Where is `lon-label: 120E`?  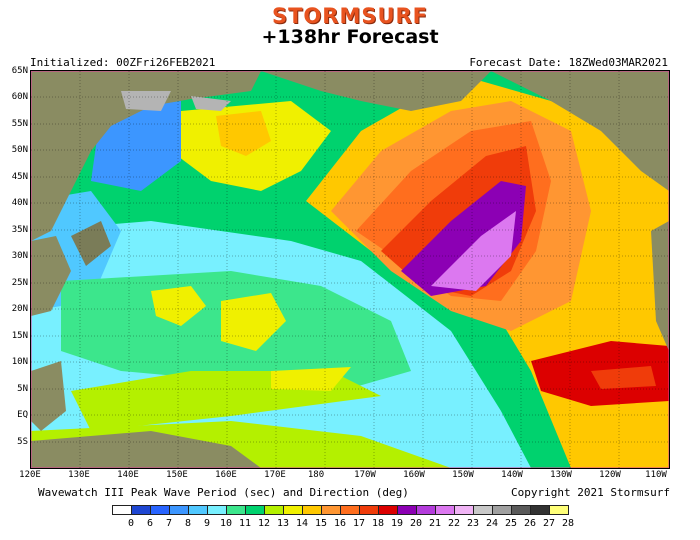 lon-label: 120E is located at coordinates (30, 475).